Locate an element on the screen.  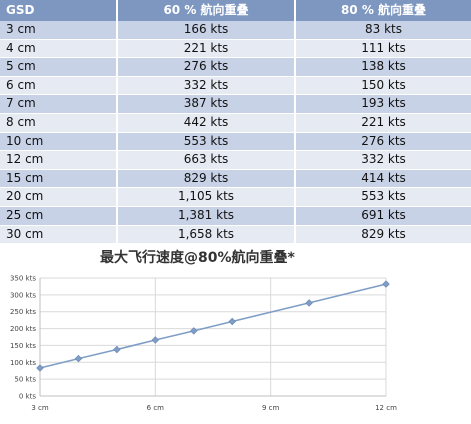
gsd-cell: 3 cm is located at coordinates (59, 30).